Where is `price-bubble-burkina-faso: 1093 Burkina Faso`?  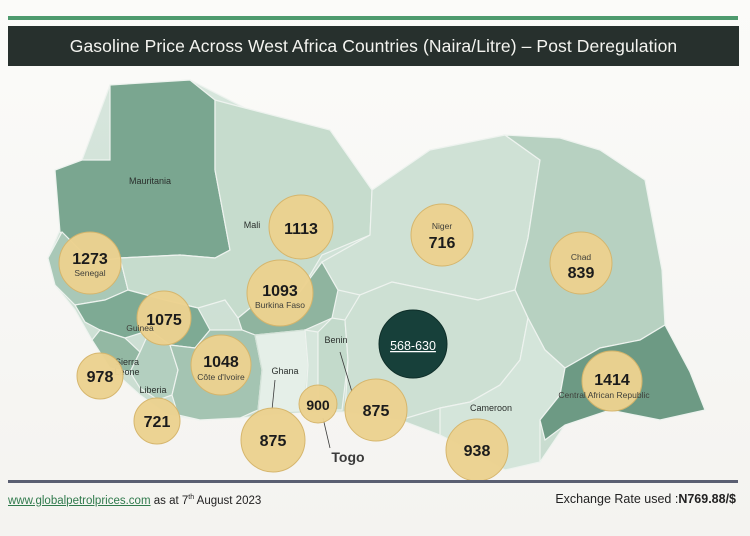
price-bubble-burkina-faso: 1093 Burkina Faso is located at coordinates (280, 293).